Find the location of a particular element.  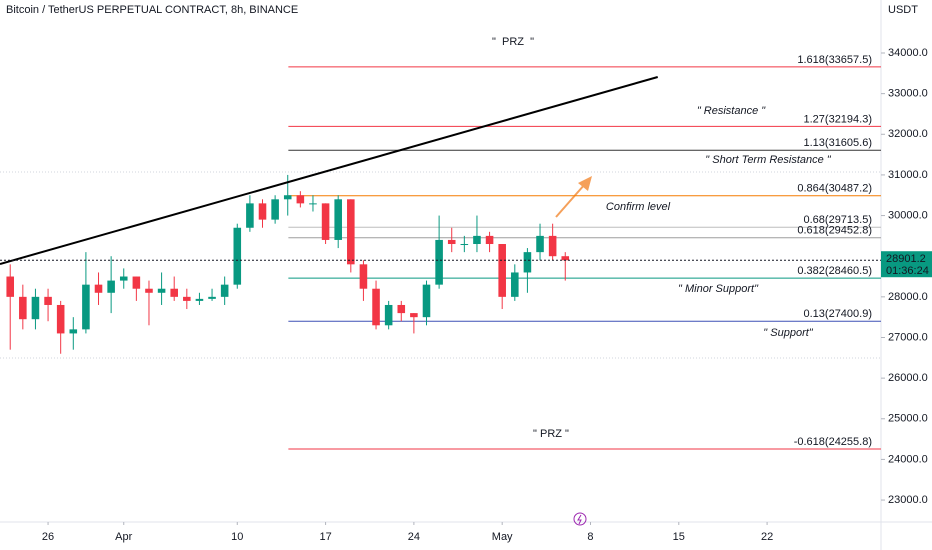

annotation: " Short Term Resistance " is located at coordinates (768, 160).